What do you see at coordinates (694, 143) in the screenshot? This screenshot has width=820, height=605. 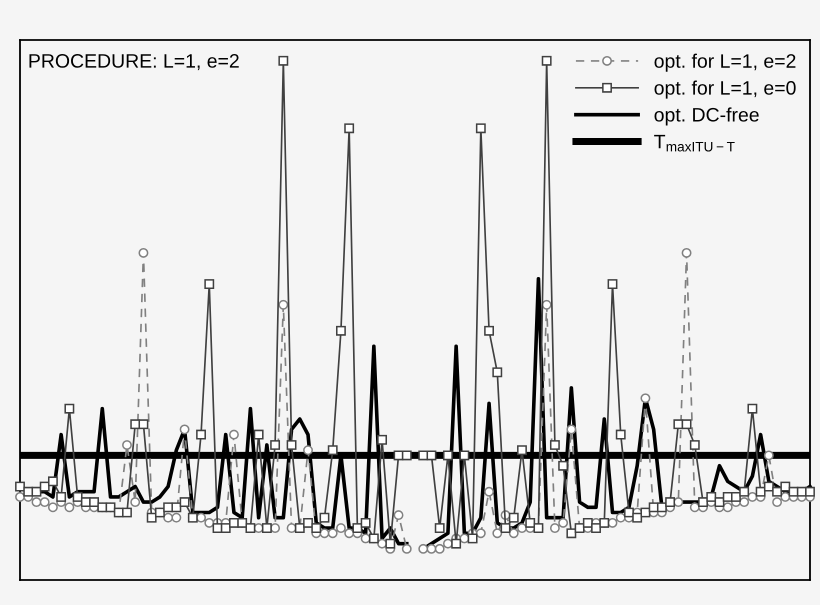 I see `legend-label: T$_{maxITU−T}$` at bounding box center [694, 143].